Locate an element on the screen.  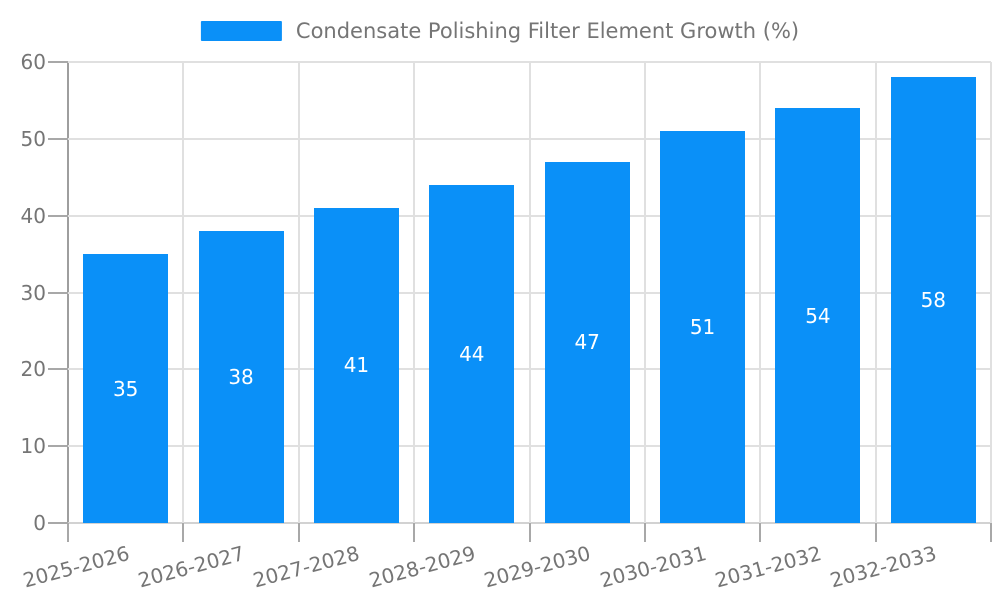
bar-value-label: 51 is located at coordinates (702, 327).